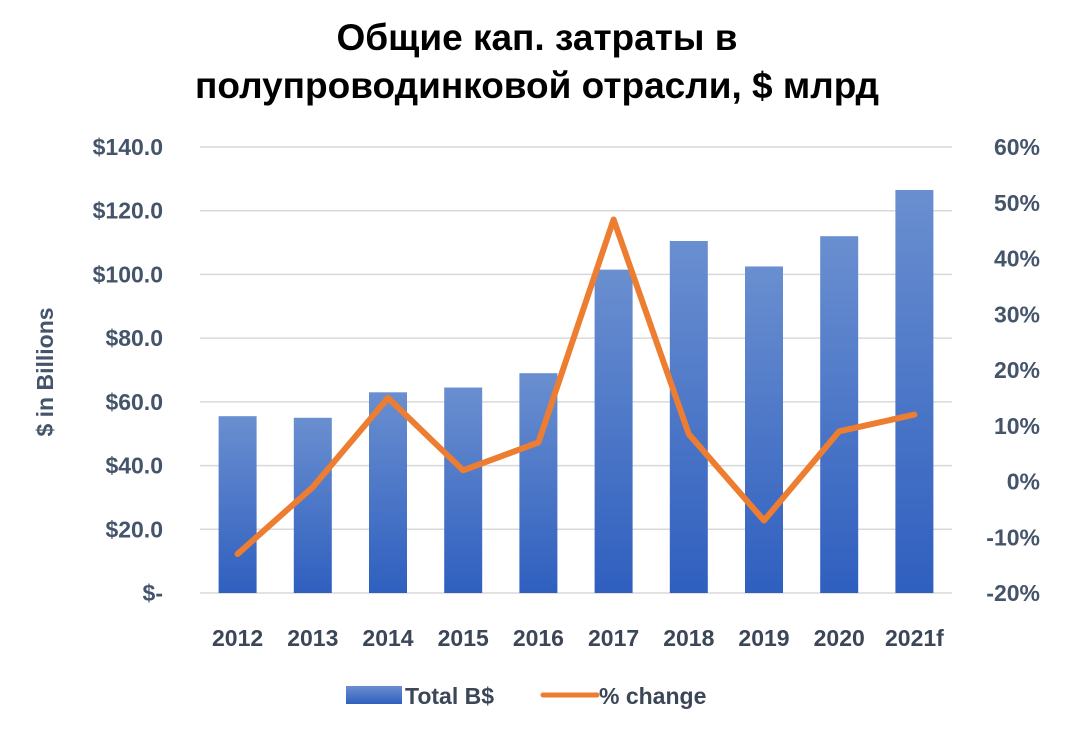  Describe the element at coordinates (1017, 314) in the screenshot. I see `right-tick-label: 30%` at that location.